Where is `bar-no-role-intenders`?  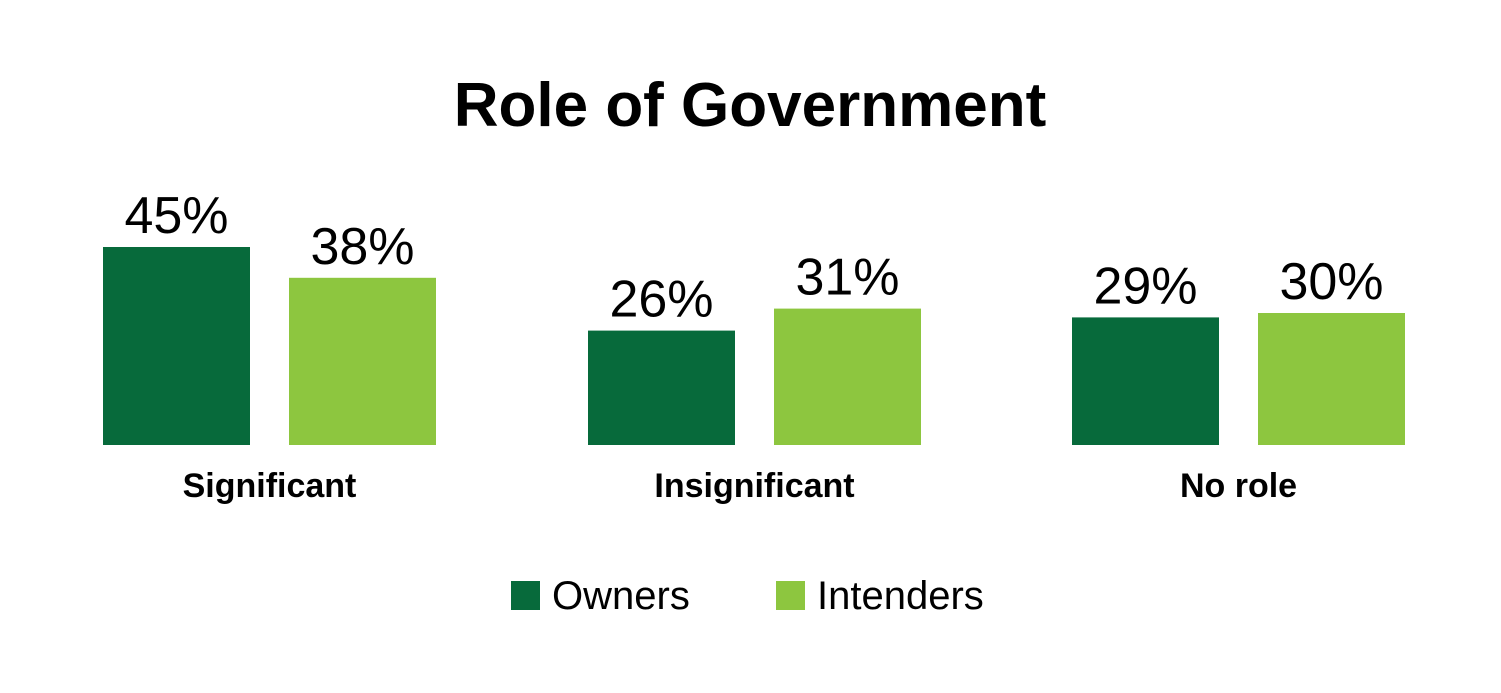 bar-no-role-intenders is located at coordinates (1331, 379).